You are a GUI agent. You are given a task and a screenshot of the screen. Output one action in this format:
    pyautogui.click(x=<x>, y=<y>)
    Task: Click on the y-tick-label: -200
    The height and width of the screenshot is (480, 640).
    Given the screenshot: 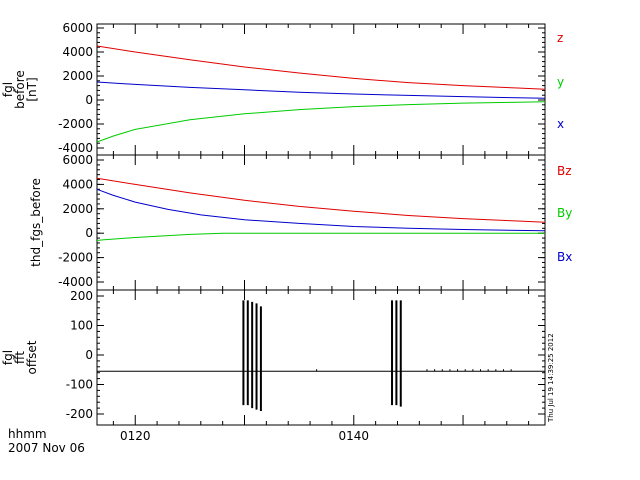 What is the action you would take?
    pyautogui.click(x=79, y=414)
    